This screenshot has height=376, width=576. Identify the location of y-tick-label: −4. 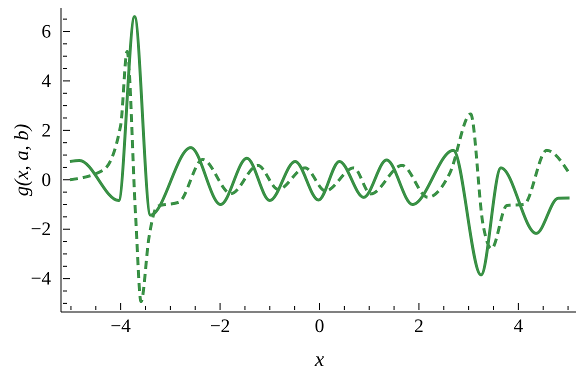
(41, 279).